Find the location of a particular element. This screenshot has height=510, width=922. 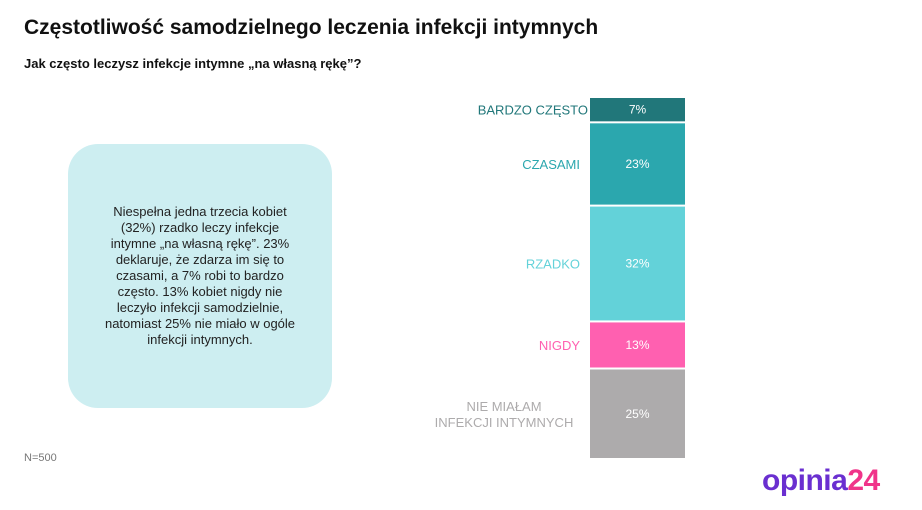

data-label: 32% is located at coordinates (637, 264).